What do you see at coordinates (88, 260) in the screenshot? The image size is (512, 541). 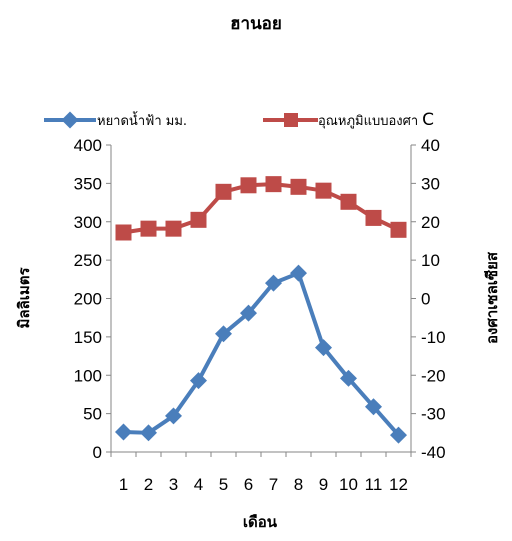 I see `y-left-tick-label: 250` at bounding box center [88, 260].